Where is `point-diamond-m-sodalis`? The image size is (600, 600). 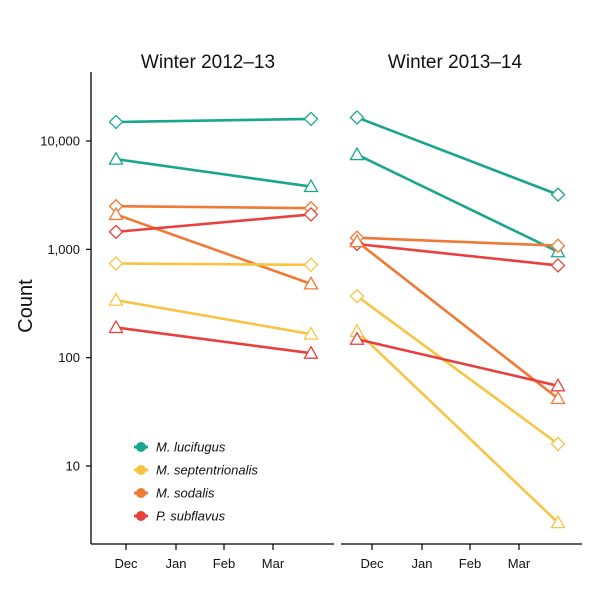 point-diamond-m-sodalis is located at coordinates (558, 246).